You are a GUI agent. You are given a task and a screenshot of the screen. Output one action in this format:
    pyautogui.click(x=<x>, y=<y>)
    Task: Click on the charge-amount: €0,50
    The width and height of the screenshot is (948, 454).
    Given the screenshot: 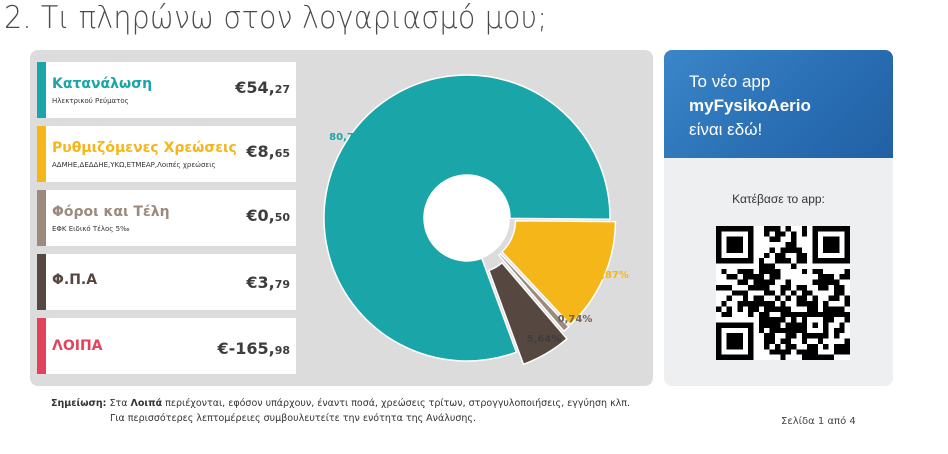 What is the action you would take?
    pyautogui.click(x=268, y=215)
    